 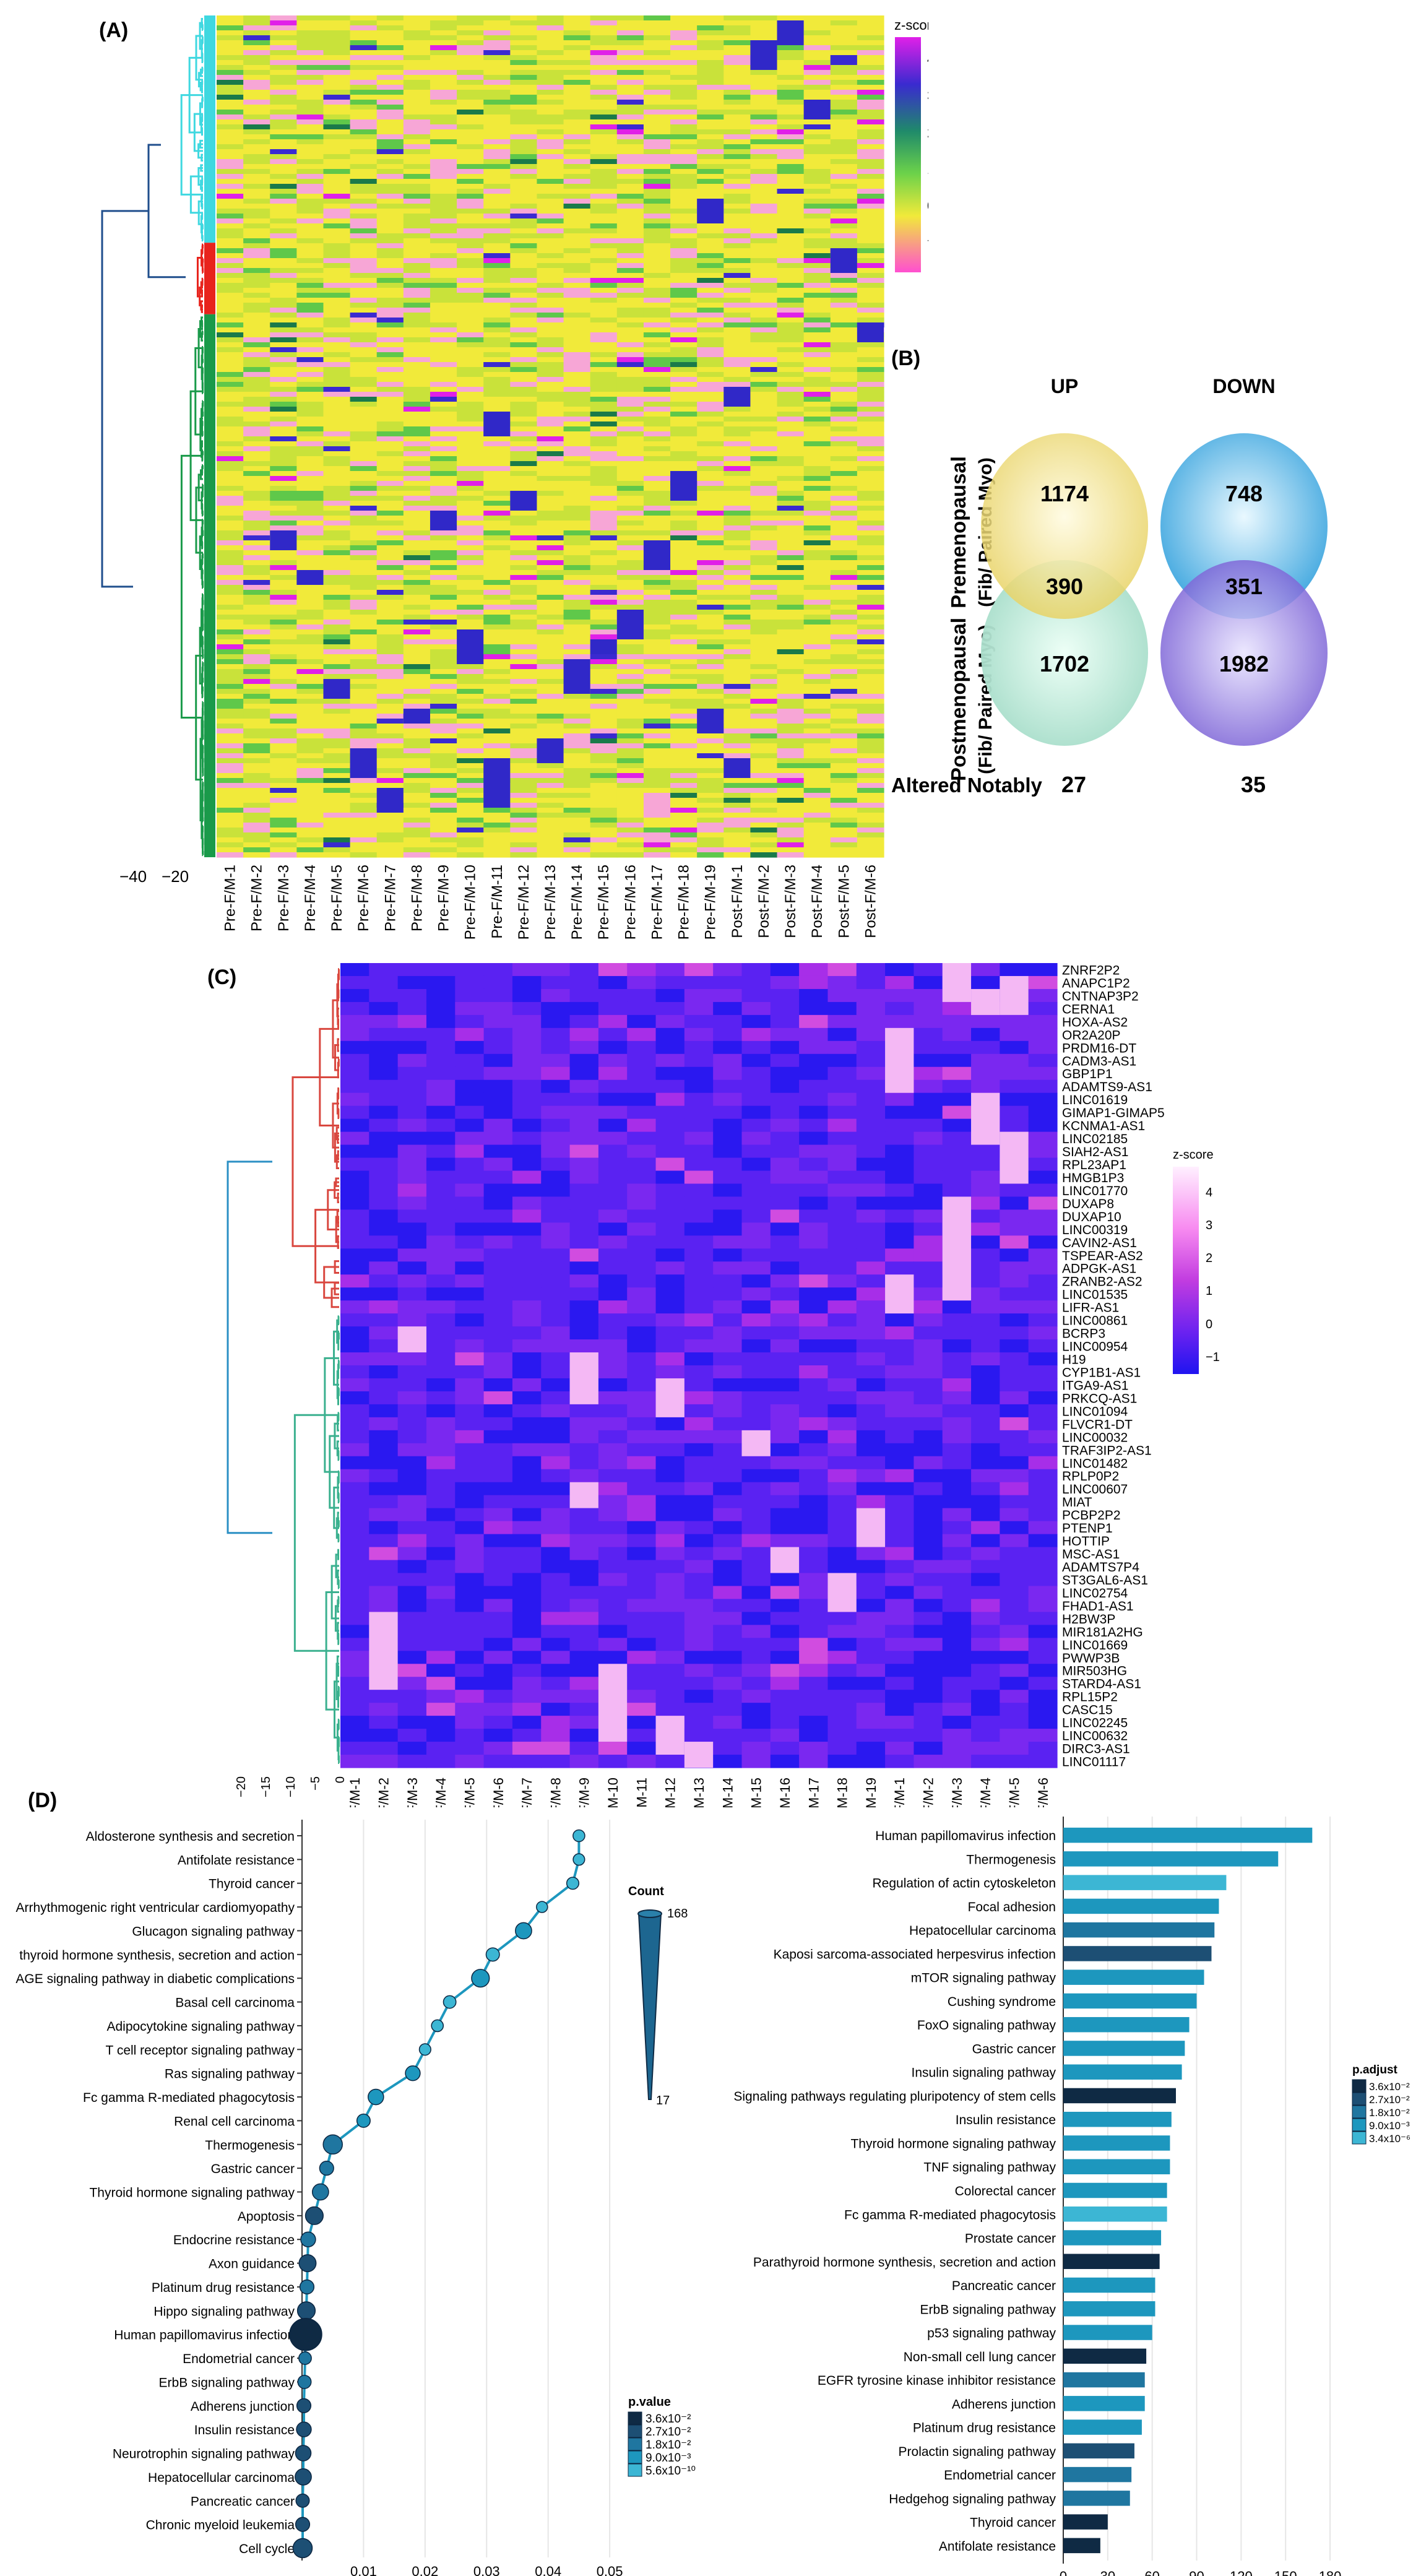 What do you see at coordinates (630, 902) in the screenshot?
I see `column-label: Pre-F/M-16` at bounding box center [630, 902].